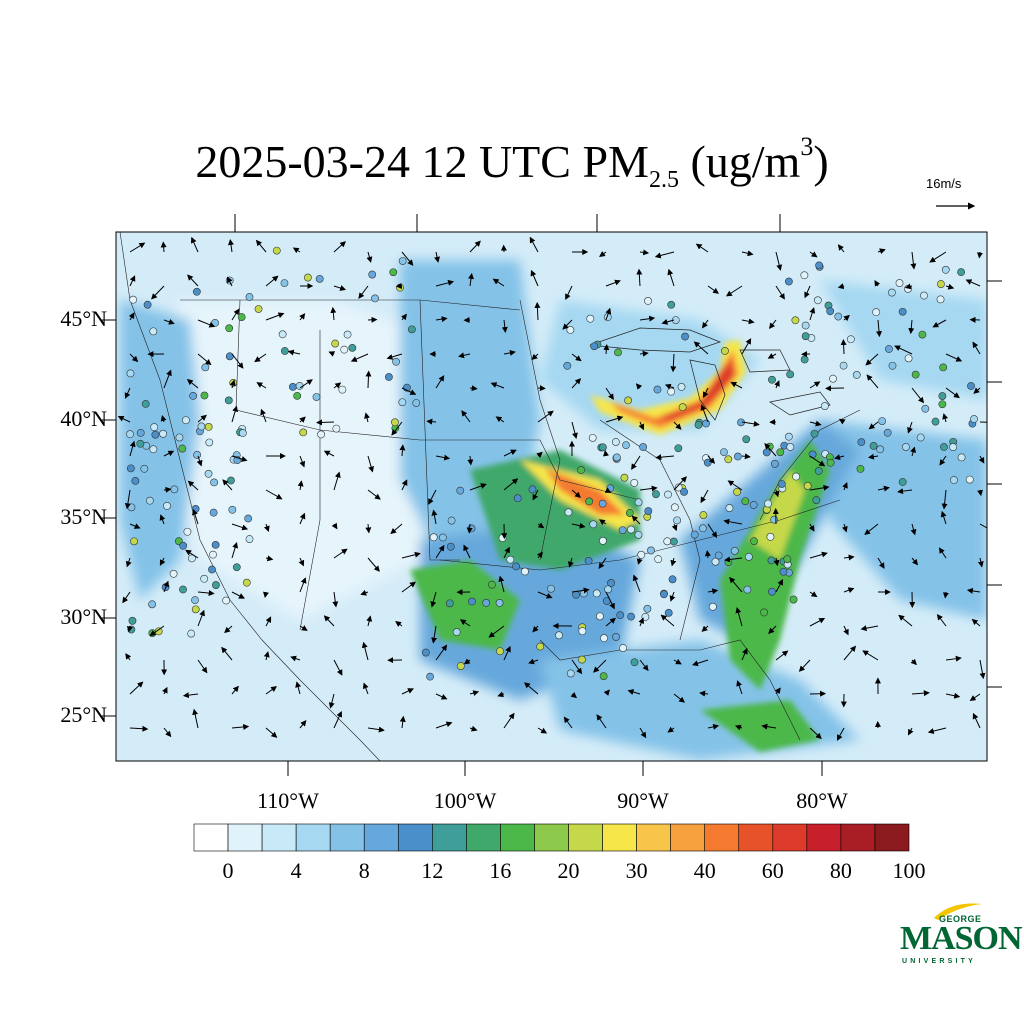  I want to click on colorbar-tick-label: 0, so click(228, 870).